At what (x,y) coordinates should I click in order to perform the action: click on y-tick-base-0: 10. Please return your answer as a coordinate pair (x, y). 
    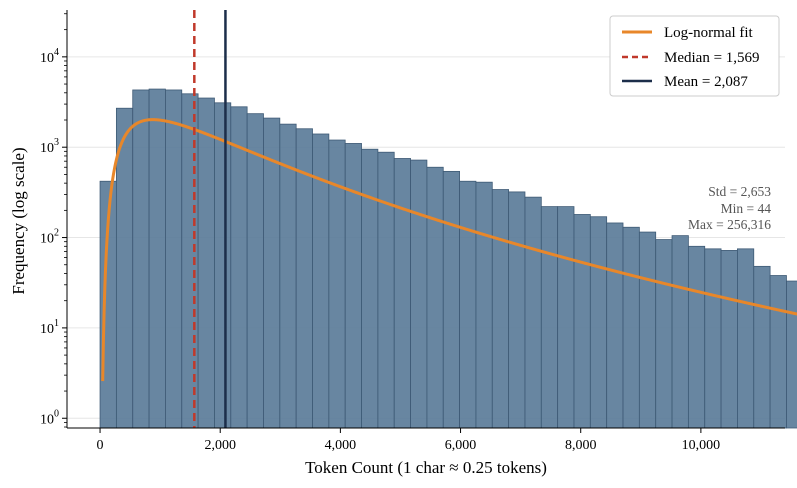
    Looking at the image, I should click on (47, 419).